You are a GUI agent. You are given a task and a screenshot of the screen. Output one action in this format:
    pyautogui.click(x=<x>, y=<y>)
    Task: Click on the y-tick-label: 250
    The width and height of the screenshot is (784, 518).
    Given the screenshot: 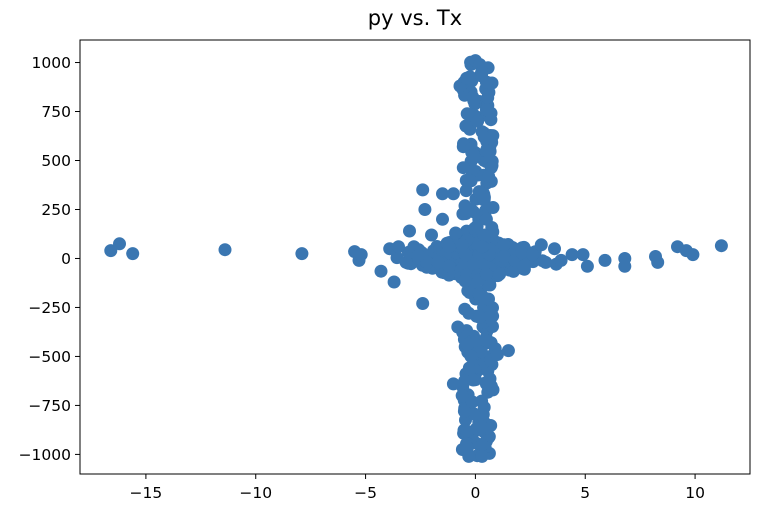 What is the action you would take?
    pyautogui.click(x=56, y=210)
    